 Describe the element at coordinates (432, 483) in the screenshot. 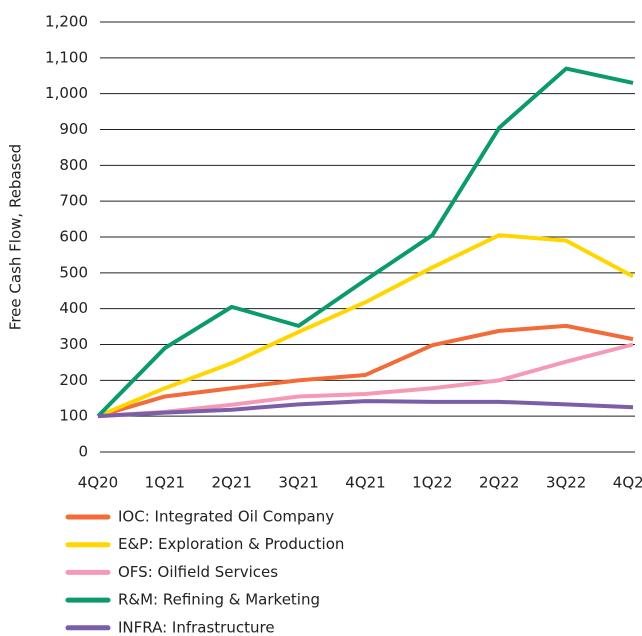

I see `x-tick-label: 1Q22` at that location.